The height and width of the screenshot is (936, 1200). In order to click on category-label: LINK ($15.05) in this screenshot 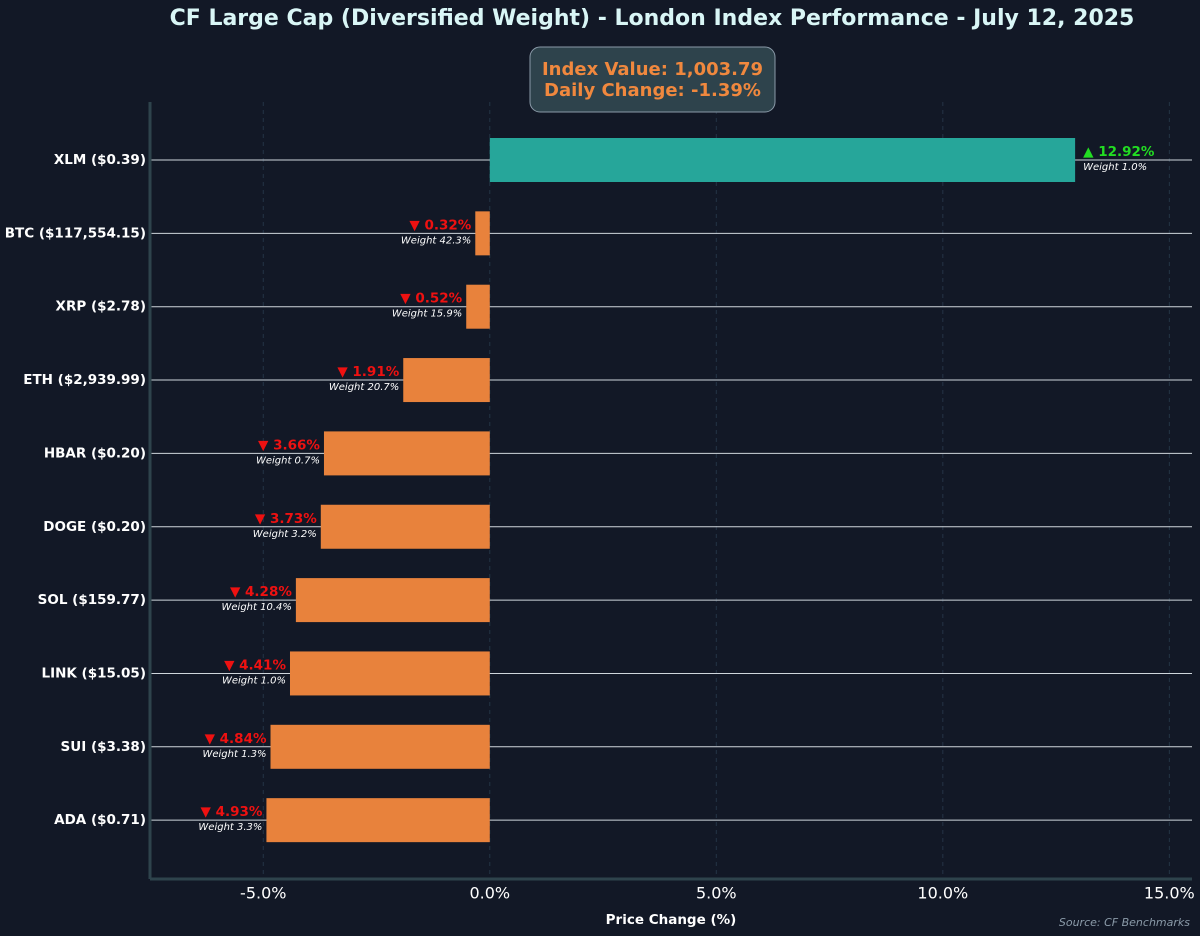, I will do `click(93, 673)`.